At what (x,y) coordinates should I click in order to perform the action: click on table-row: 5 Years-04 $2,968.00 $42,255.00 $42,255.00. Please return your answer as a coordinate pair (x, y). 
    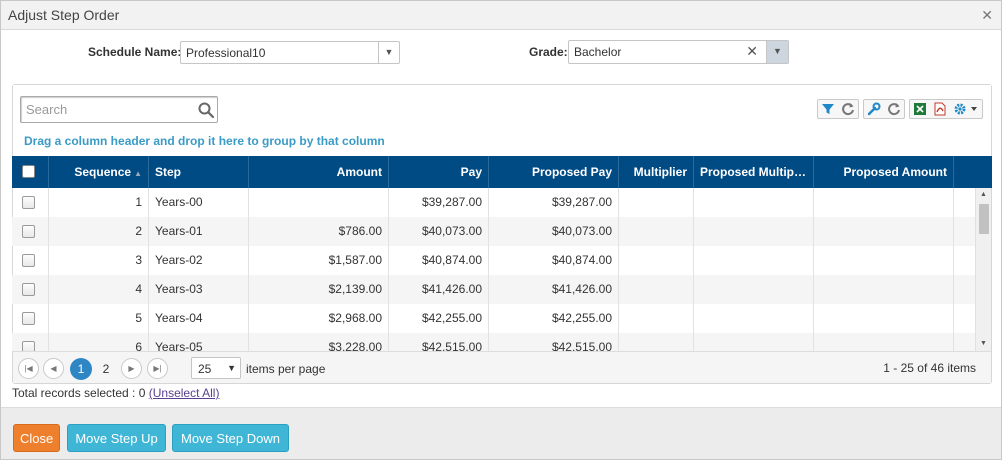
    Looking at the image, I should click on (493, 318).